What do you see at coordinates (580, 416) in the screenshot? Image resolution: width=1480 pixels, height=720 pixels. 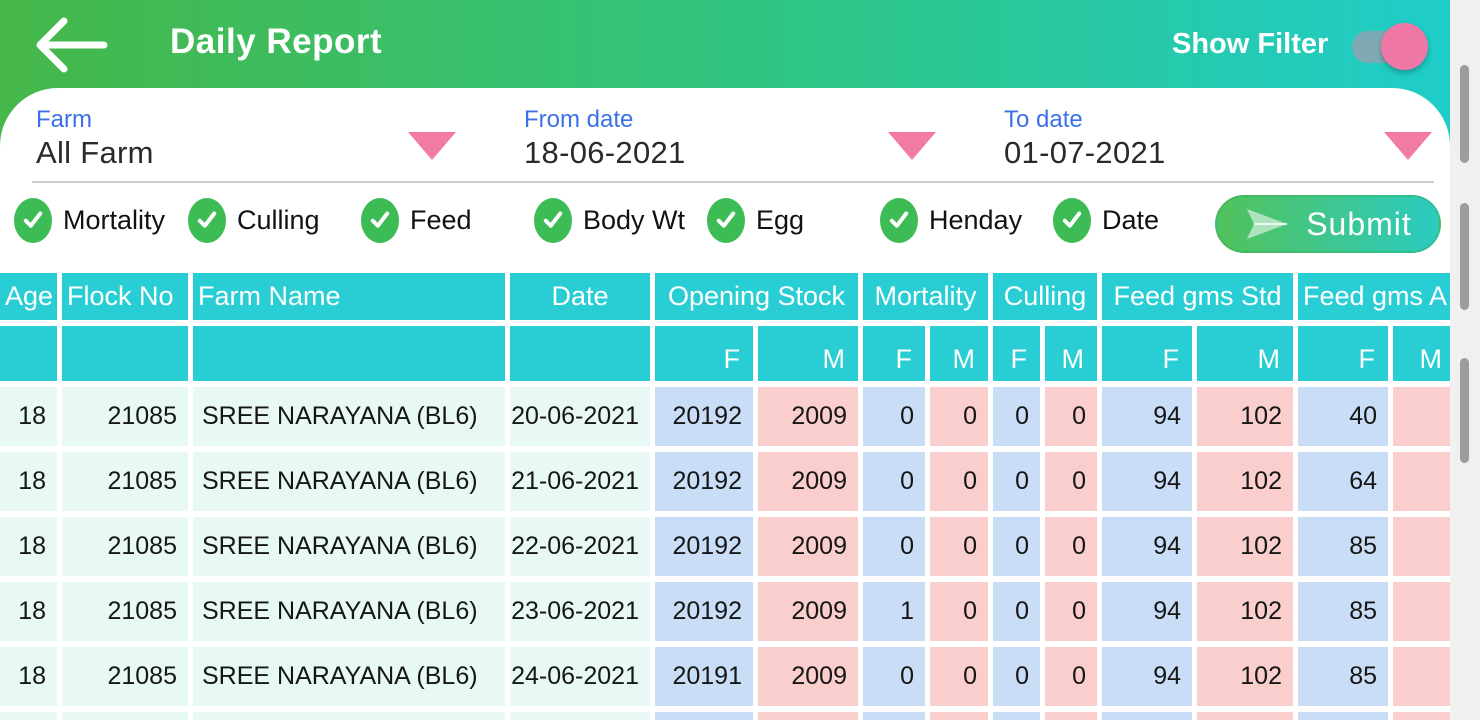 I see `table-cell-date: 20-06-2021` at bounding box center [580, 416].